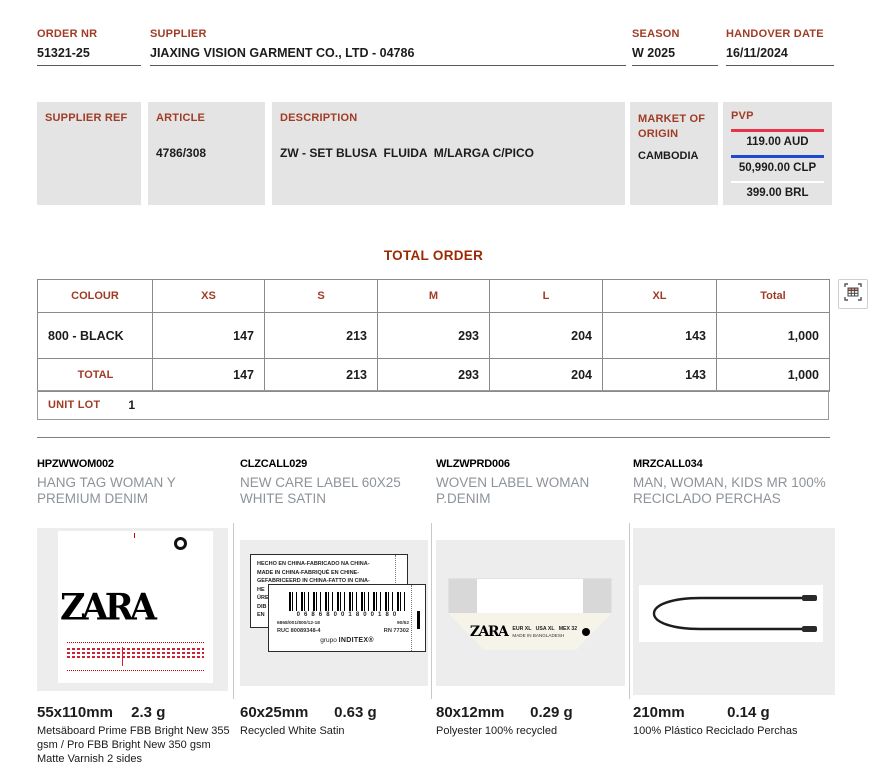 Image resolution: width=874 pixels, height=781 pixels. I want to click on market-of-origin-label: MARKET OF ORIGIN, so click(672, 126).